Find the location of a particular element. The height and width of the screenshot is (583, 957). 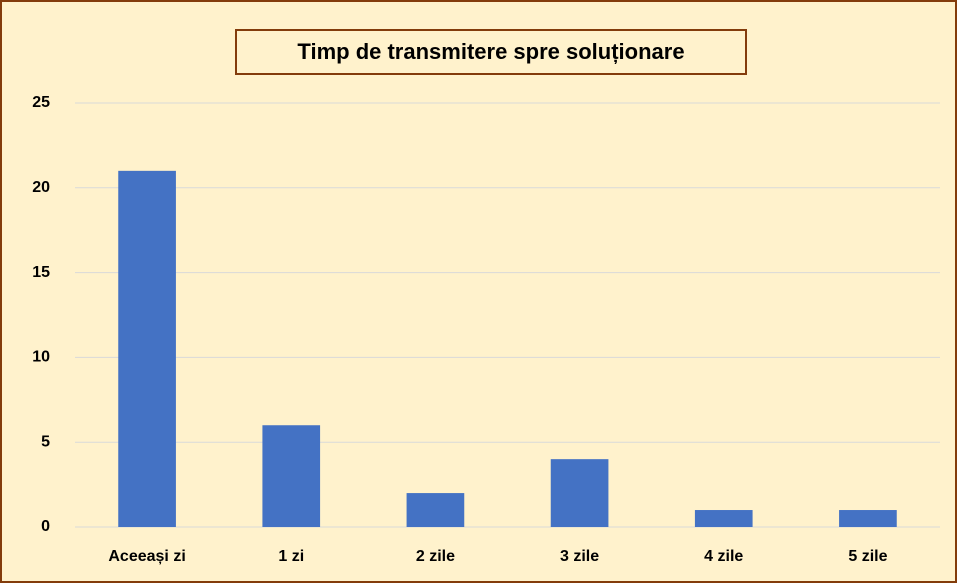

x-tick-label: 5 zile is located at coordinates (867, 556).